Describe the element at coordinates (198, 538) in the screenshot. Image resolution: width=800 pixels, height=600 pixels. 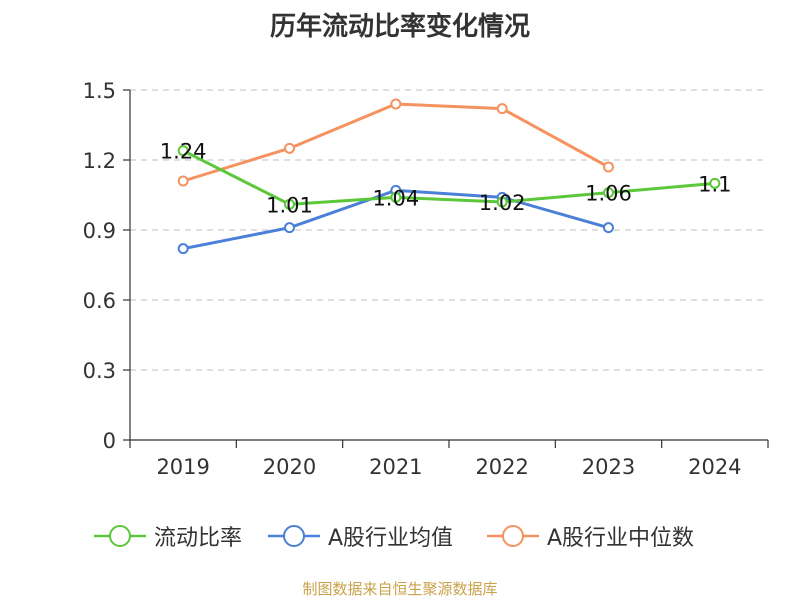
I see `legend-label: 流动比率` at that location.